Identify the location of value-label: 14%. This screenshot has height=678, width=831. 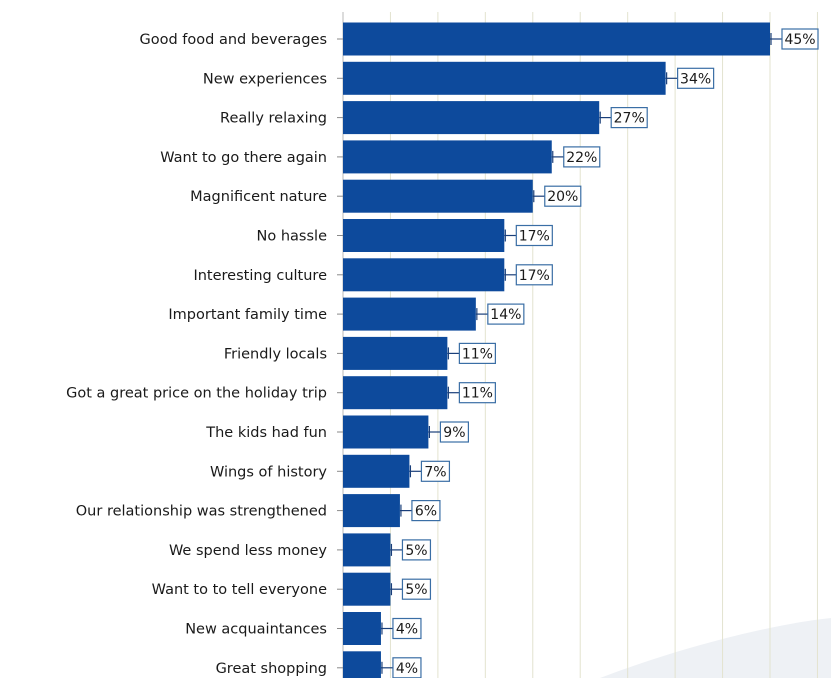
(505, 315).